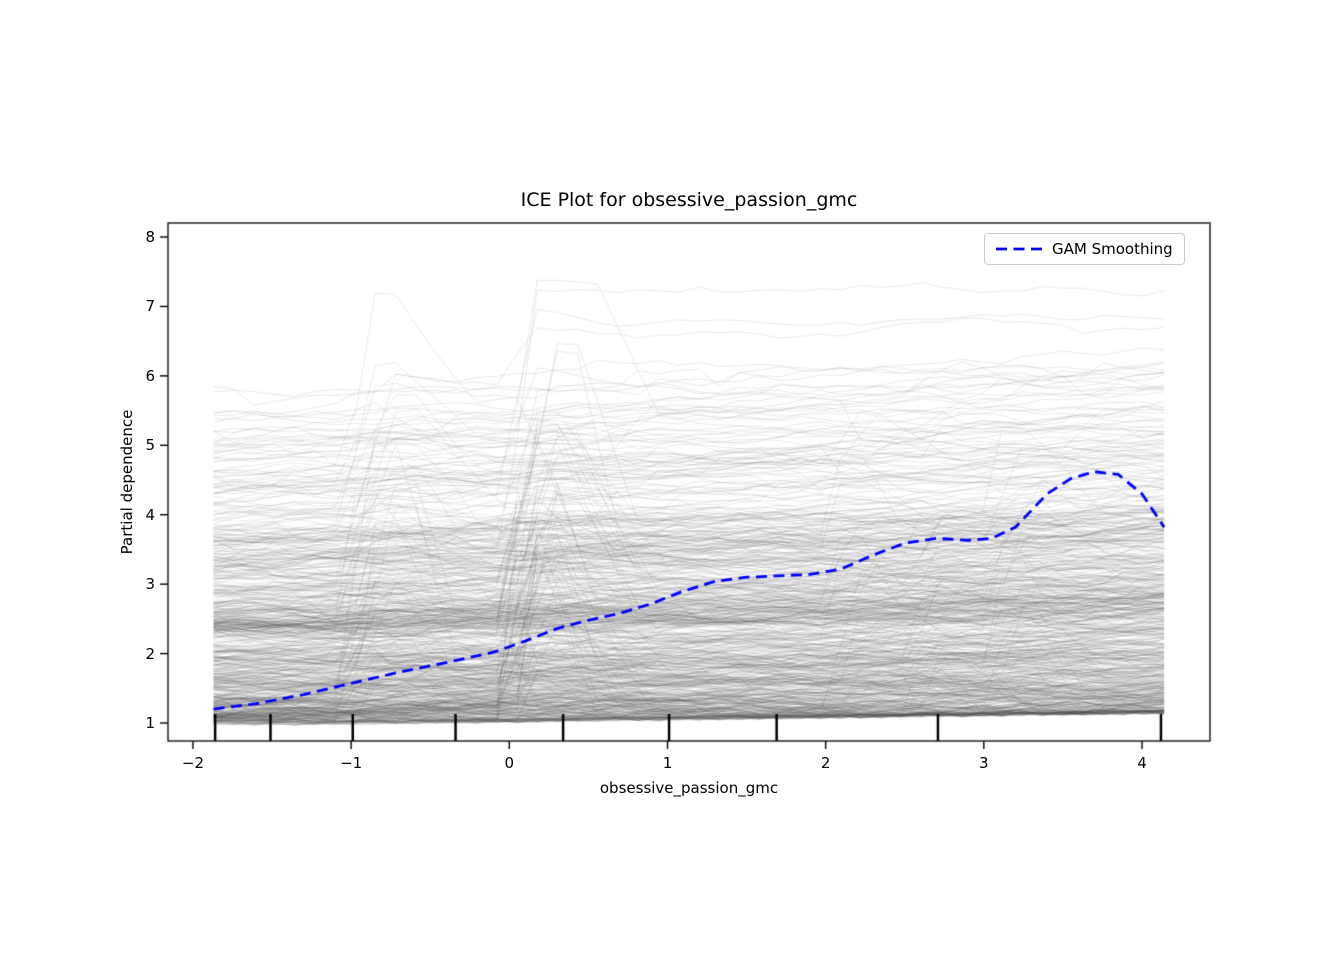  I want to click on chart-title: ICE Plot for obsessive_passion_gmc, so click(689, 200).